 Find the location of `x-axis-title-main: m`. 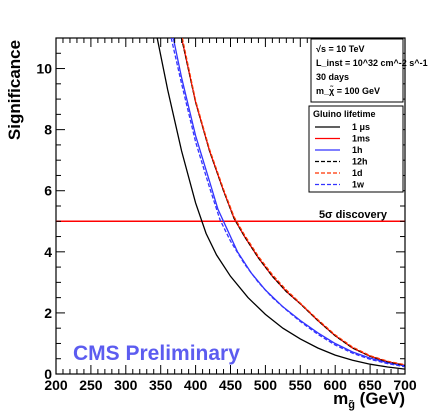

x-axis-title-main: m is located at coordinates (340, 398).